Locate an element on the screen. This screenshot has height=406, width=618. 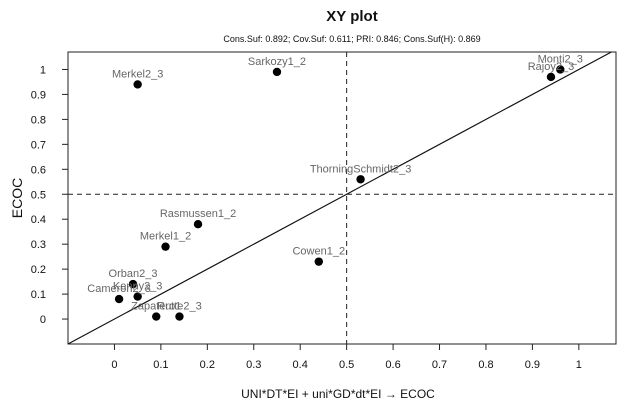
point-label: Cameron2_3 is located at coordinates (119, 289).